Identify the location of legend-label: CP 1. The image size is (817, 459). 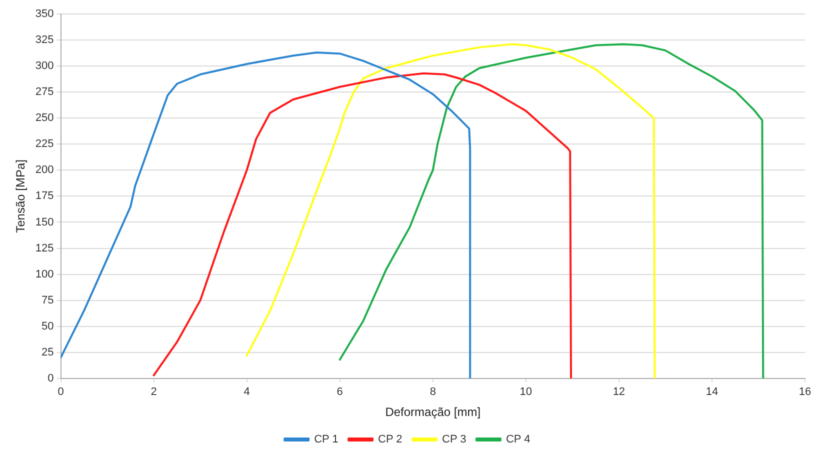
(326, 440).